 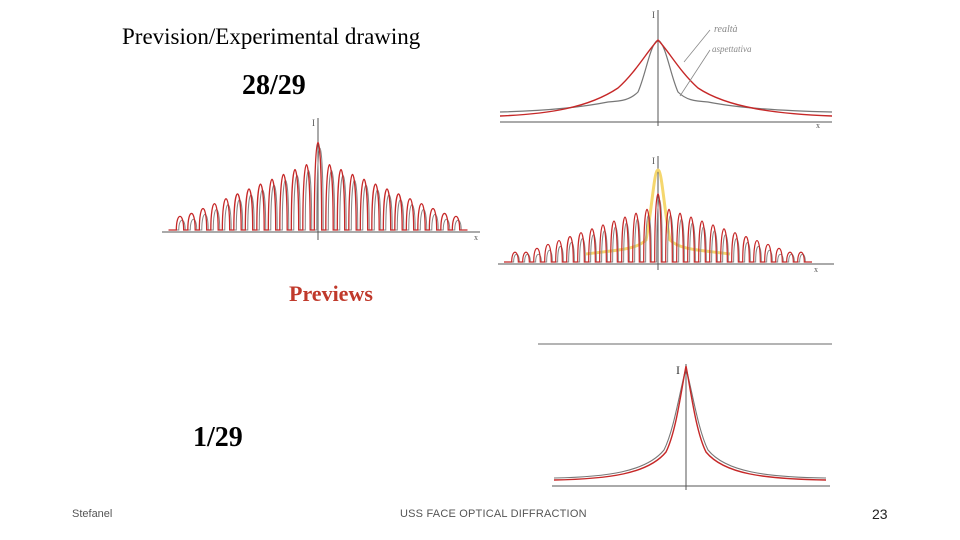 I want to click on slide-title: Prevision/Experimental drawing, so click(x=271, y=36).